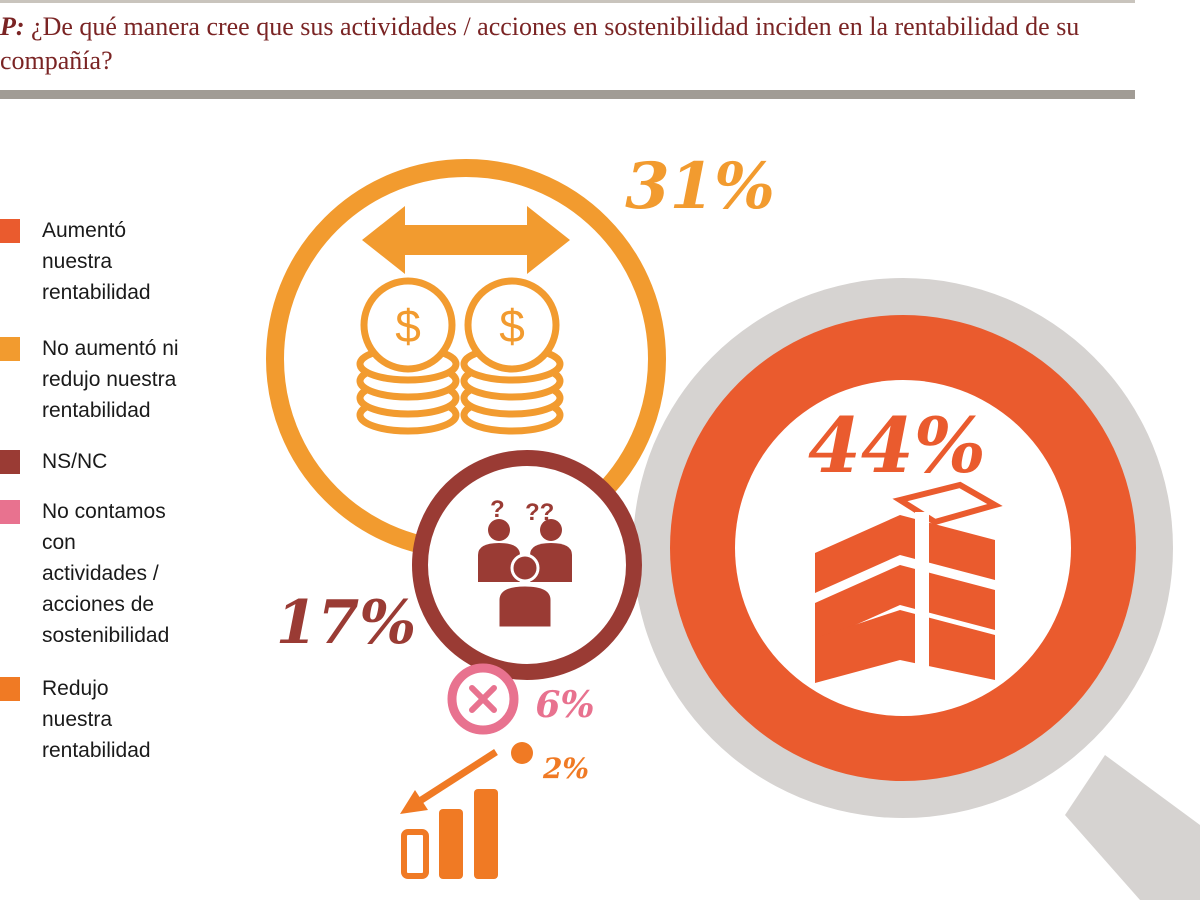 The width and height of the screenshot is (1200, 900). I want to click on title-divider, so click(567, 94).